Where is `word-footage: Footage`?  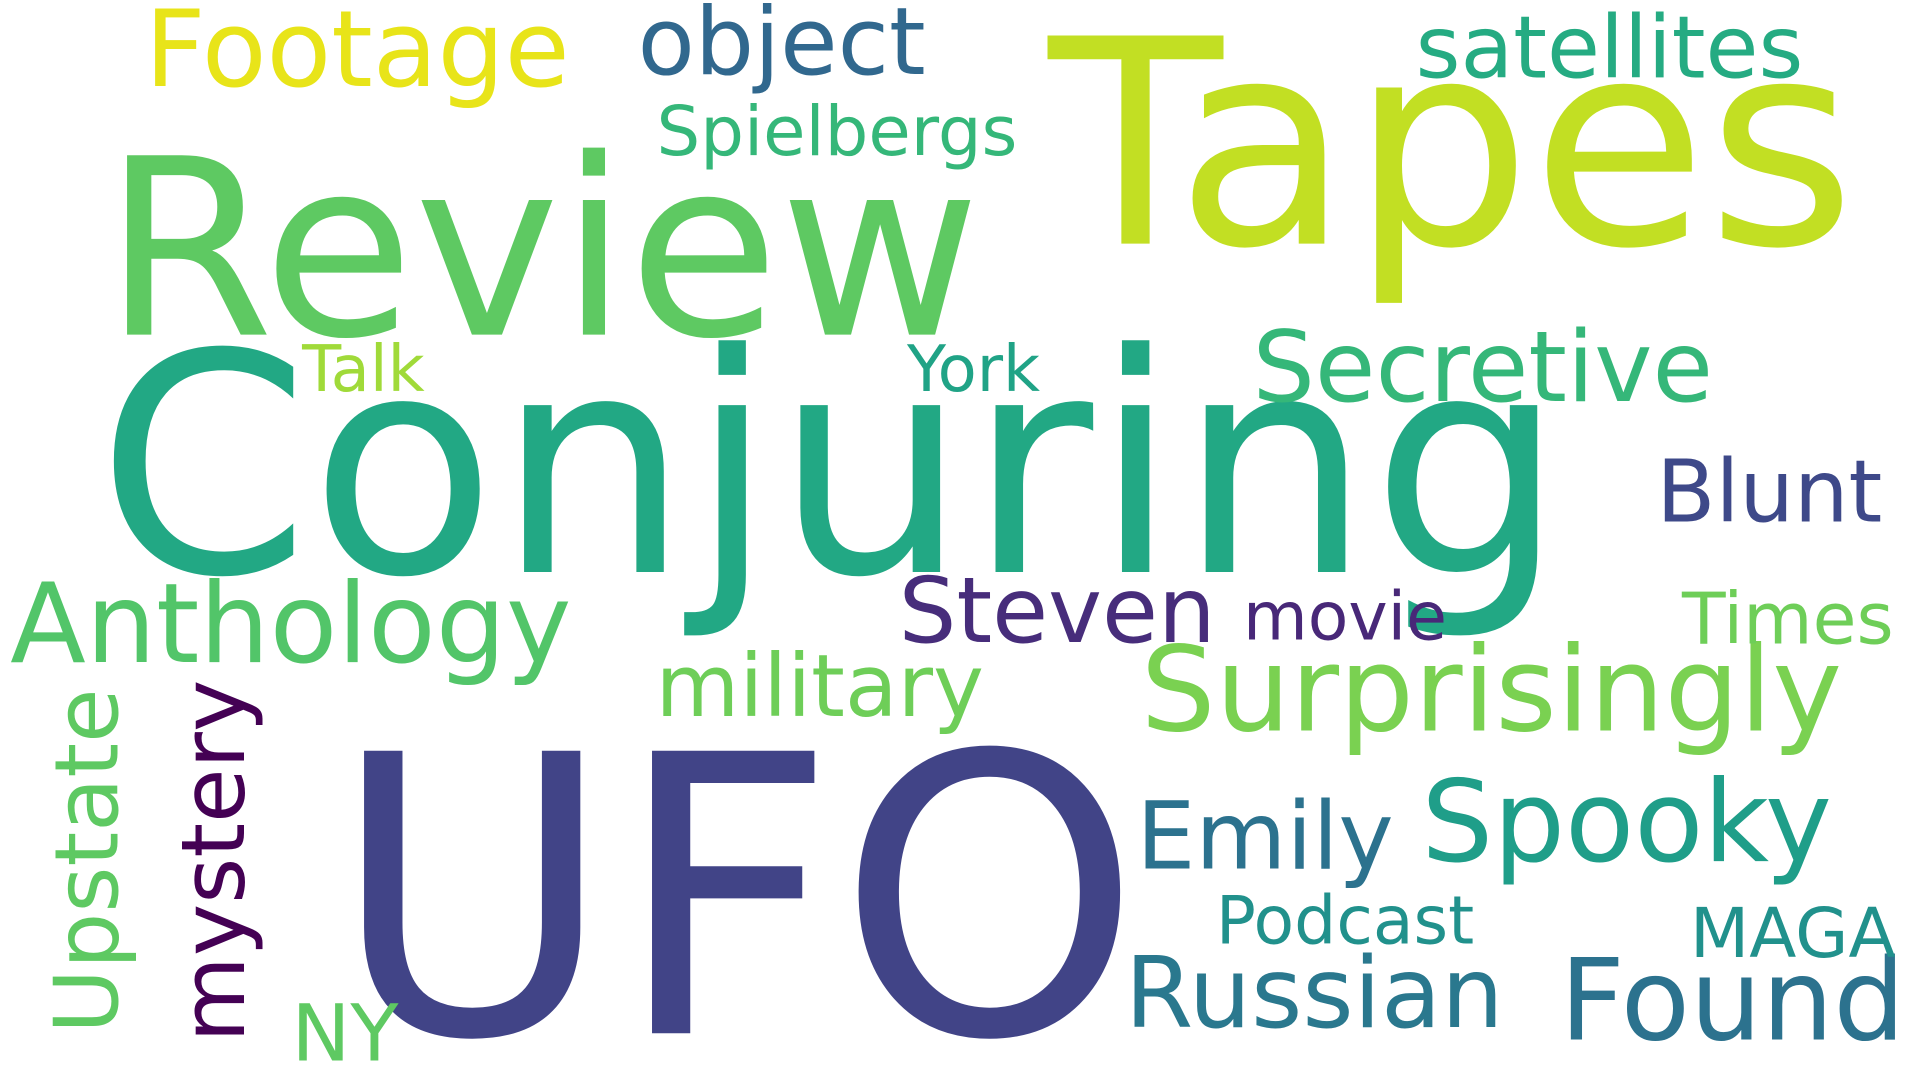
word-footage: Footage is located at coordinates (357, 55).